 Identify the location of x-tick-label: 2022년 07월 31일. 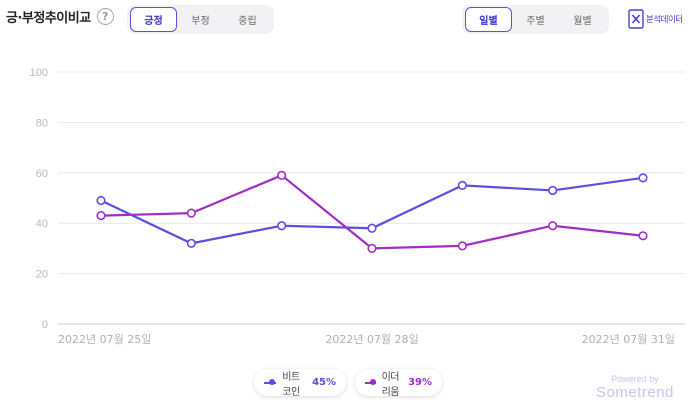
(628, 339).